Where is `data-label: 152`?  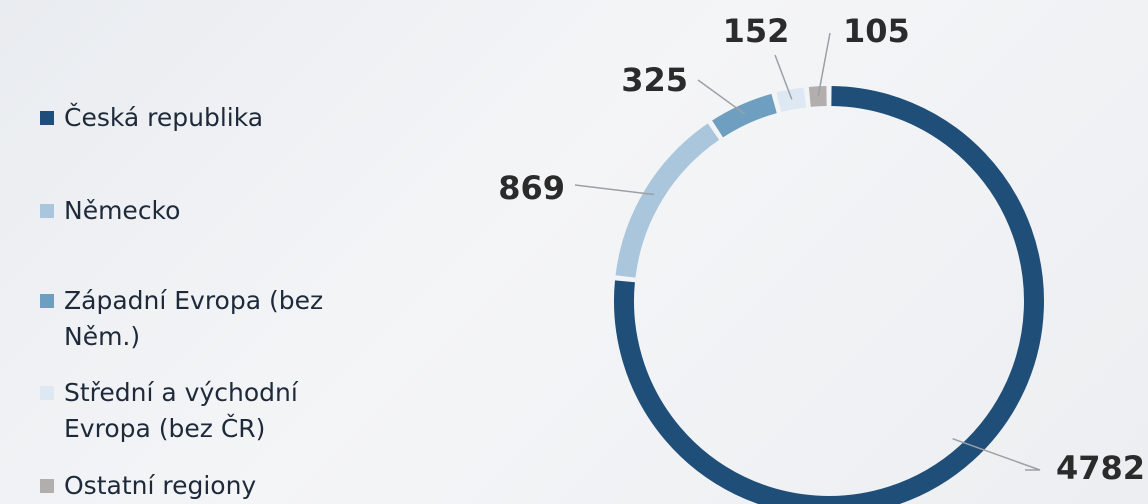
data-label: 152 is located at coordinates (756, 31).